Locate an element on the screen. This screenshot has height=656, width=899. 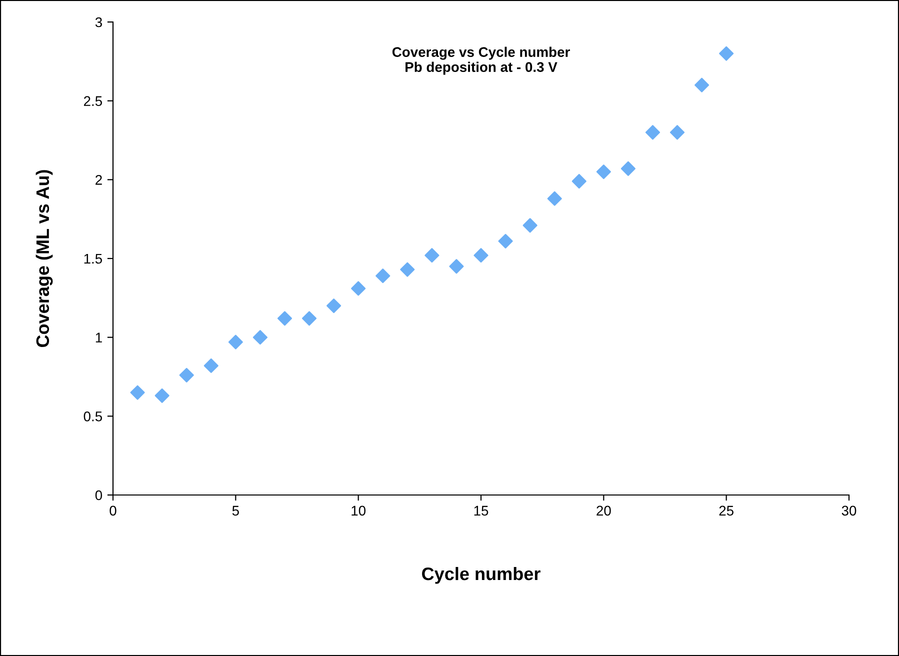
y-tick-label: 3 is located at coordinates (98, 22).